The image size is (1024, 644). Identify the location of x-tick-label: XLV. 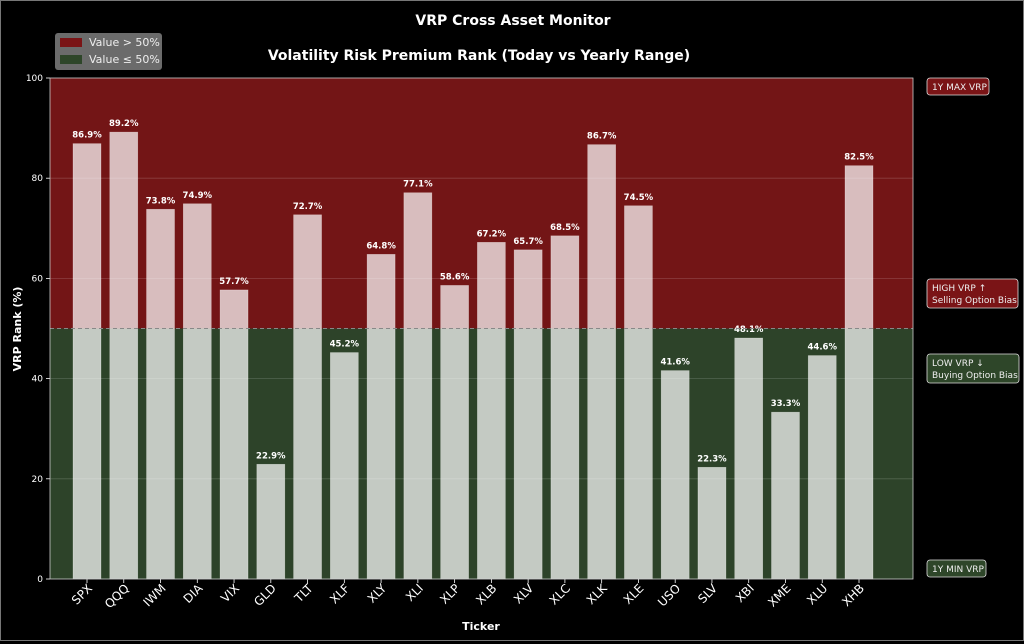
(524, 594).